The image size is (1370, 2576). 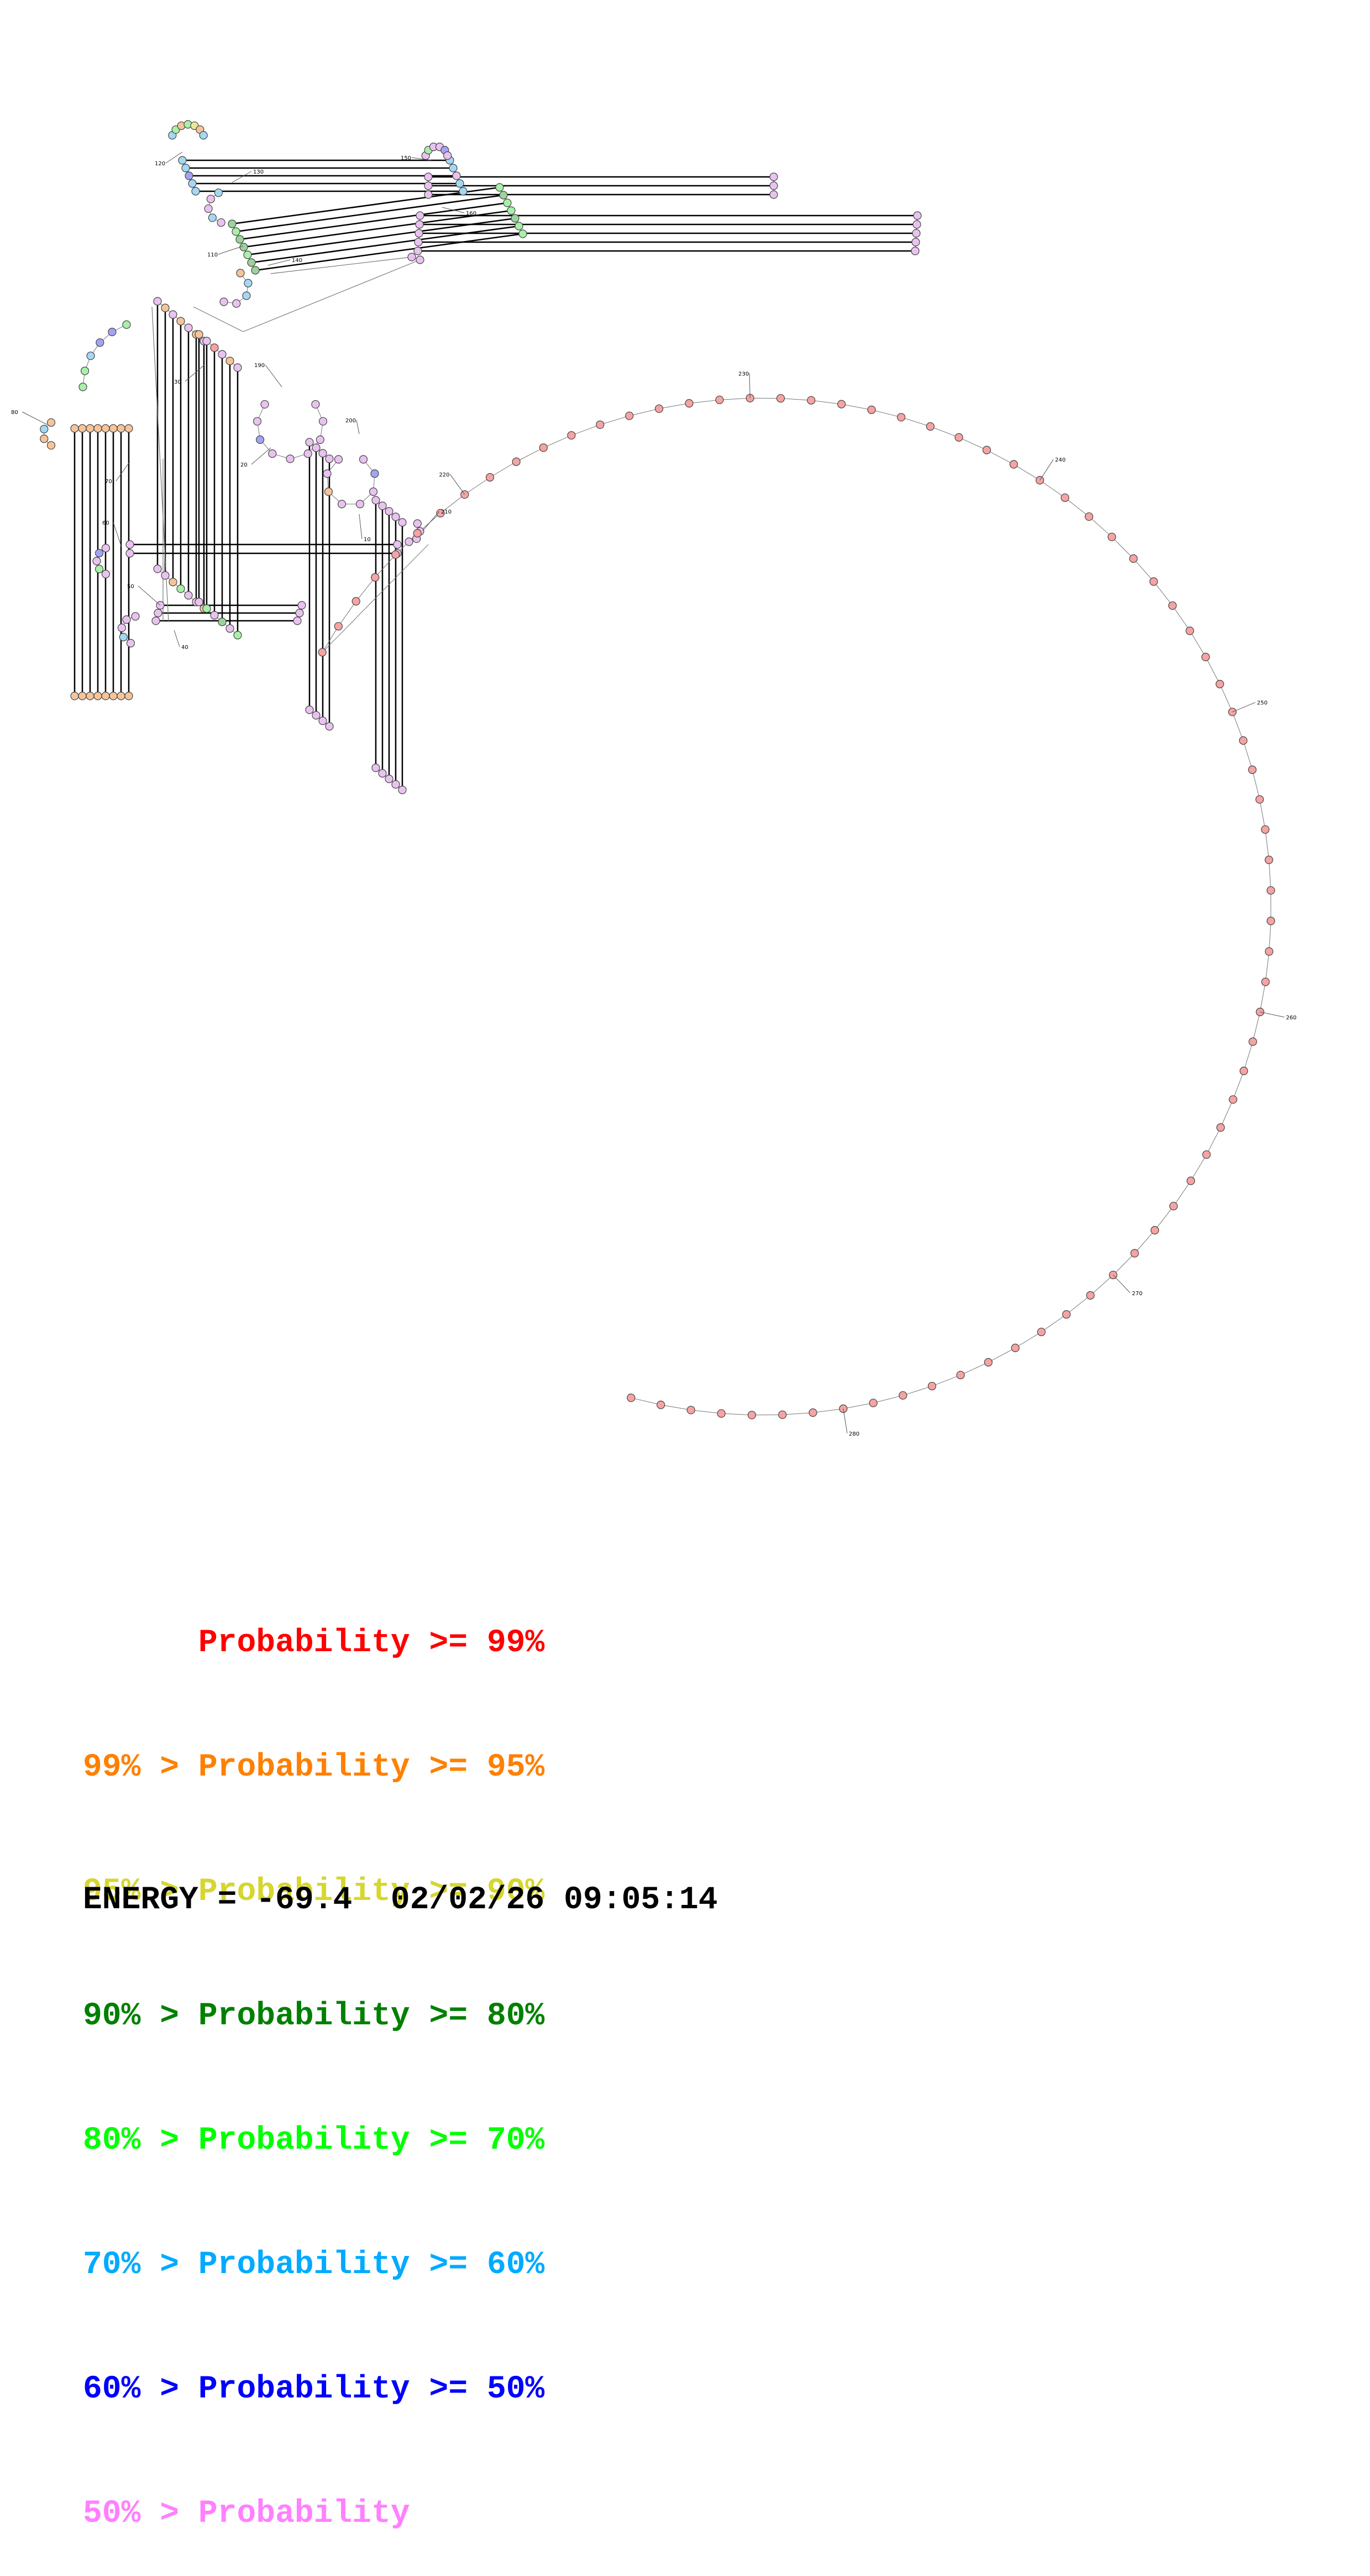 I want to click on position-label: 60, so click(x=105, y=523).